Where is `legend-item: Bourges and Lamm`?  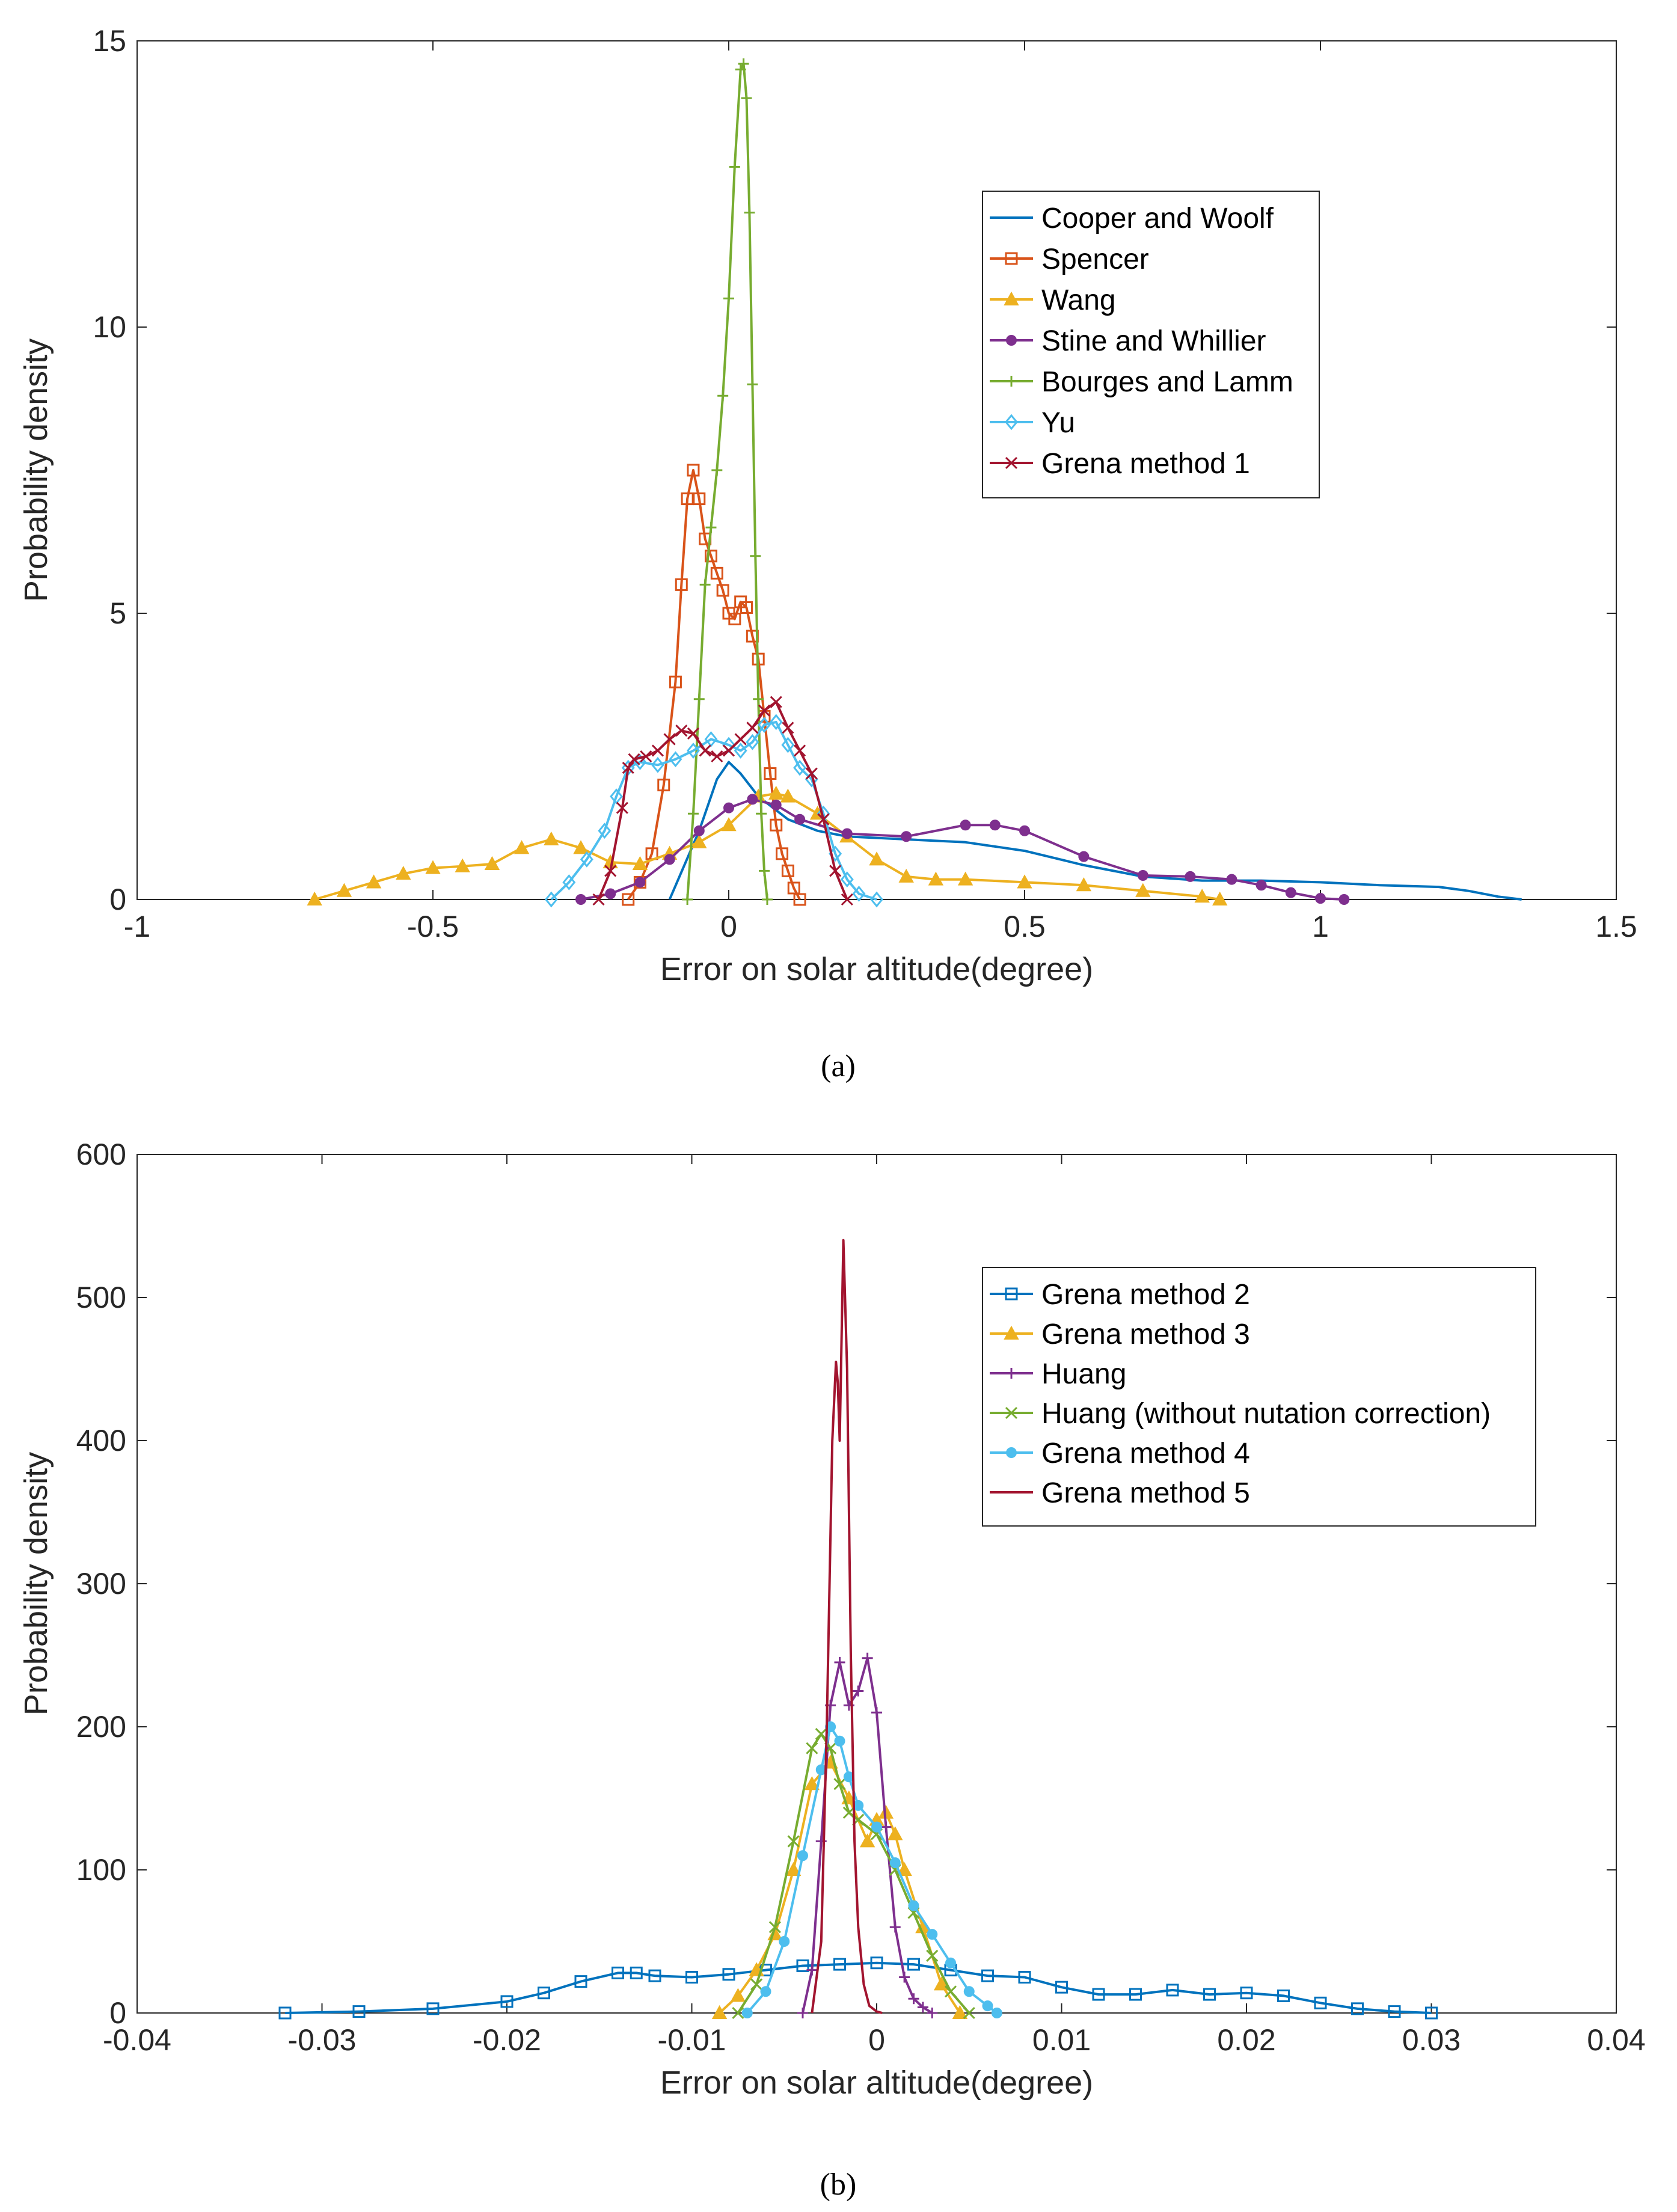
legend-item: Bourges and Lamm is located at coordinates (1141, 382).